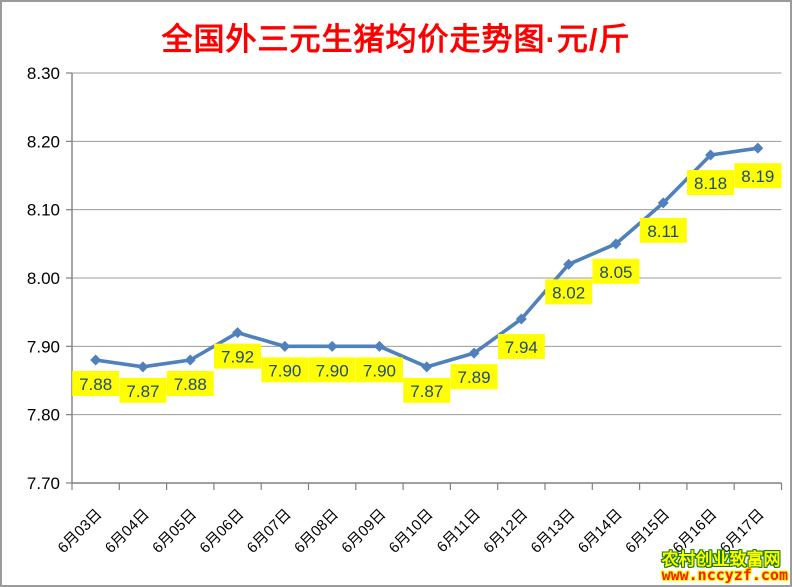 This screenshot has height=587, width=792. Describe the element at coordinates (363, 531) in the screenshot. I see `x-axis-label: 6月09日` at that location.